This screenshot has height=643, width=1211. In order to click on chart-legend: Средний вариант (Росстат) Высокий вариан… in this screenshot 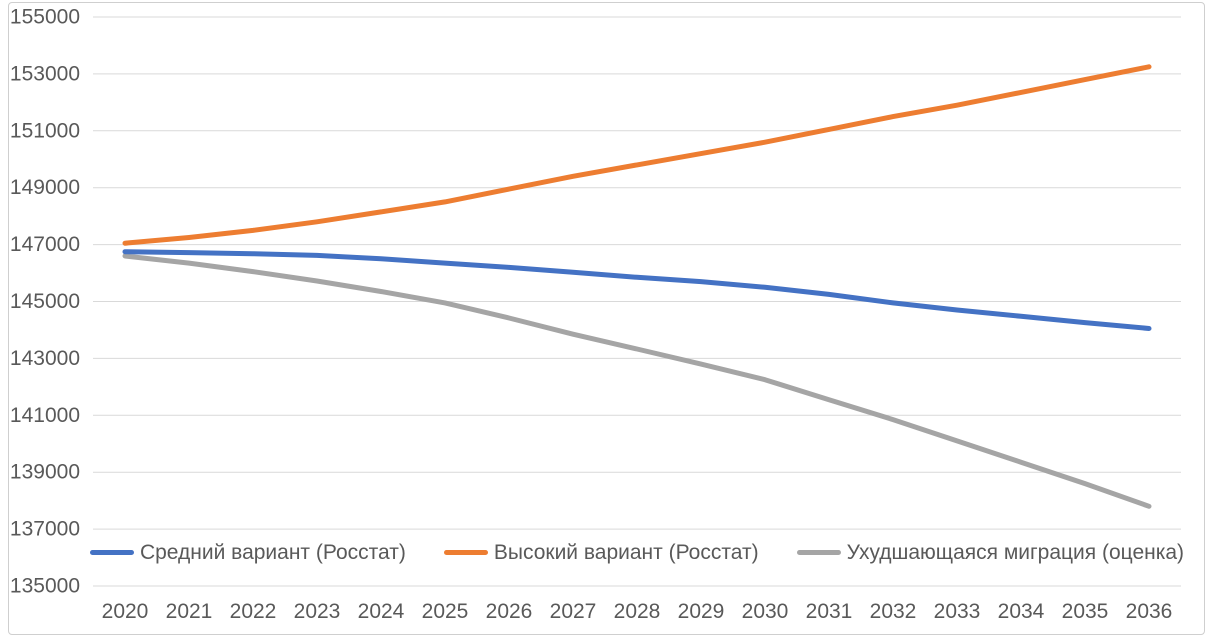, I will do `click(637, 552)`.